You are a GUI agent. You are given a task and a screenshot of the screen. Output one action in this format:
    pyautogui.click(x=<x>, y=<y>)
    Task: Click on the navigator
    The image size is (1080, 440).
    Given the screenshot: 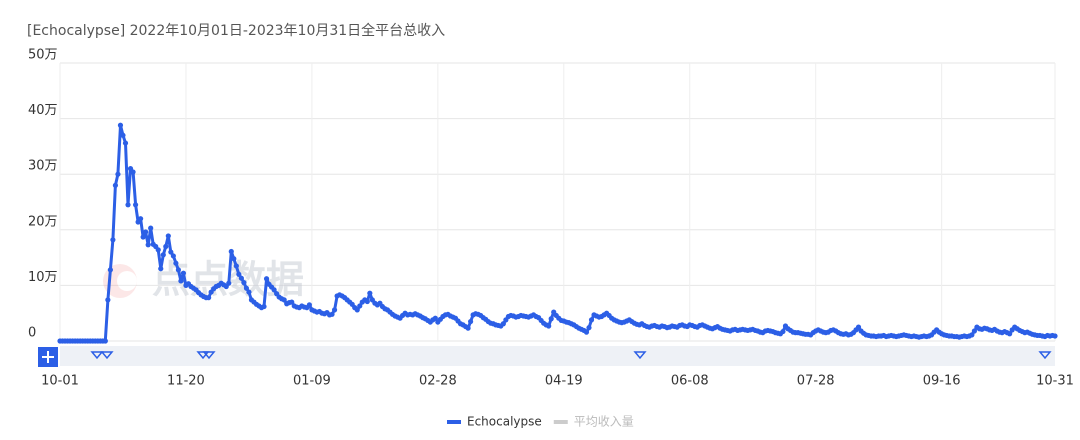 What is the action you would take?
    pyautogui.click(x=557, y=356)
    